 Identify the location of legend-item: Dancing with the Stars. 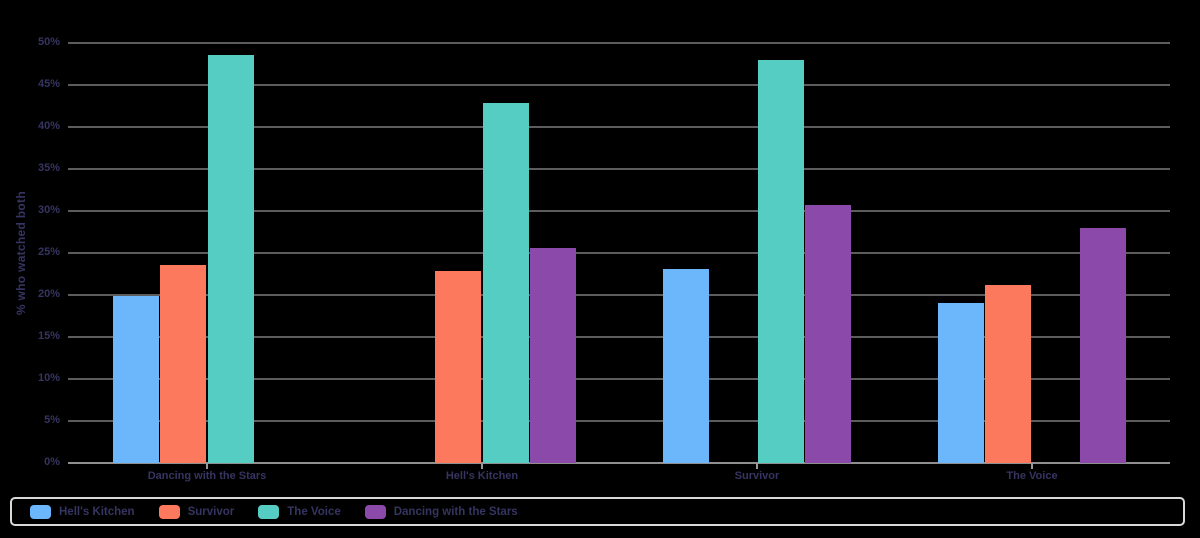
(441, 511).